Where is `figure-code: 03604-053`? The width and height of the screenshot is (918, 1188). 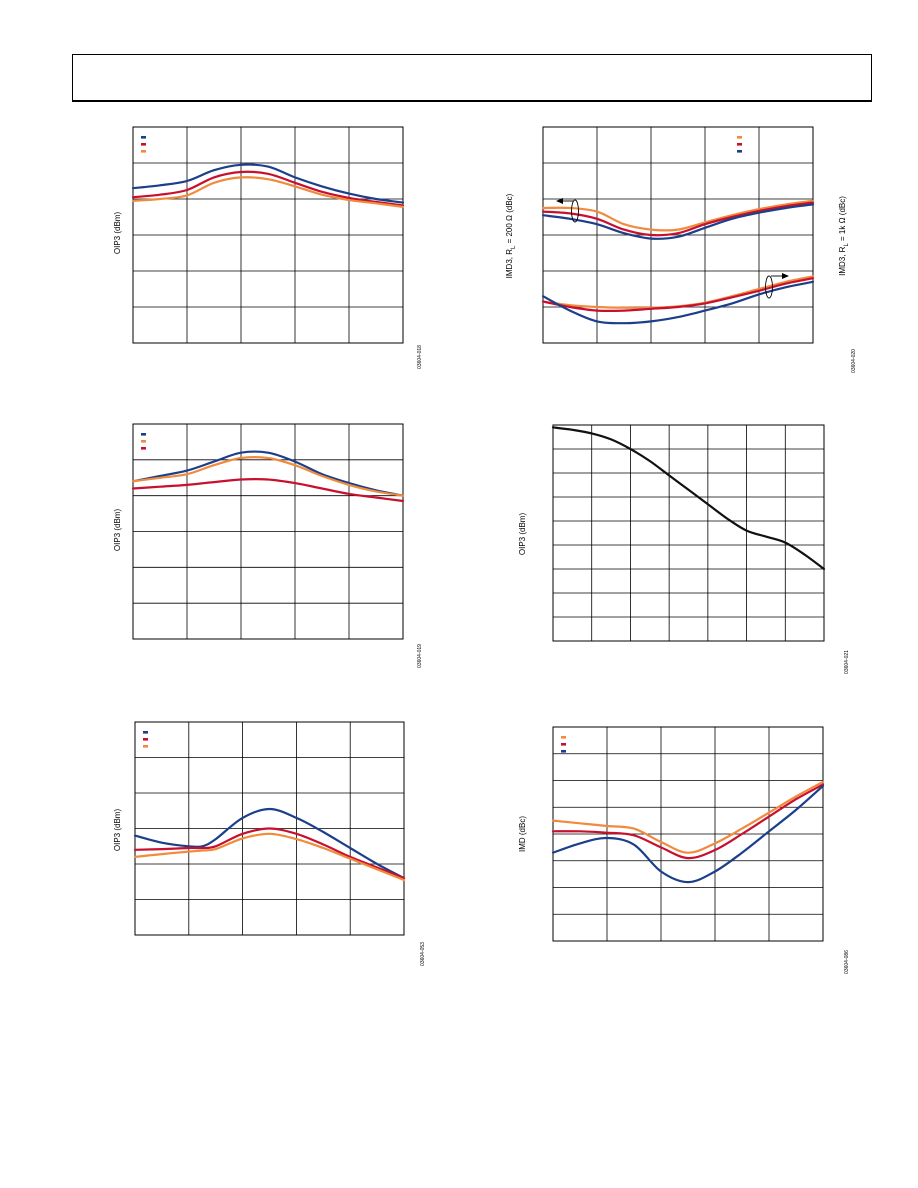 figure-code: 03604-053 is located at coordinates (423, 954).